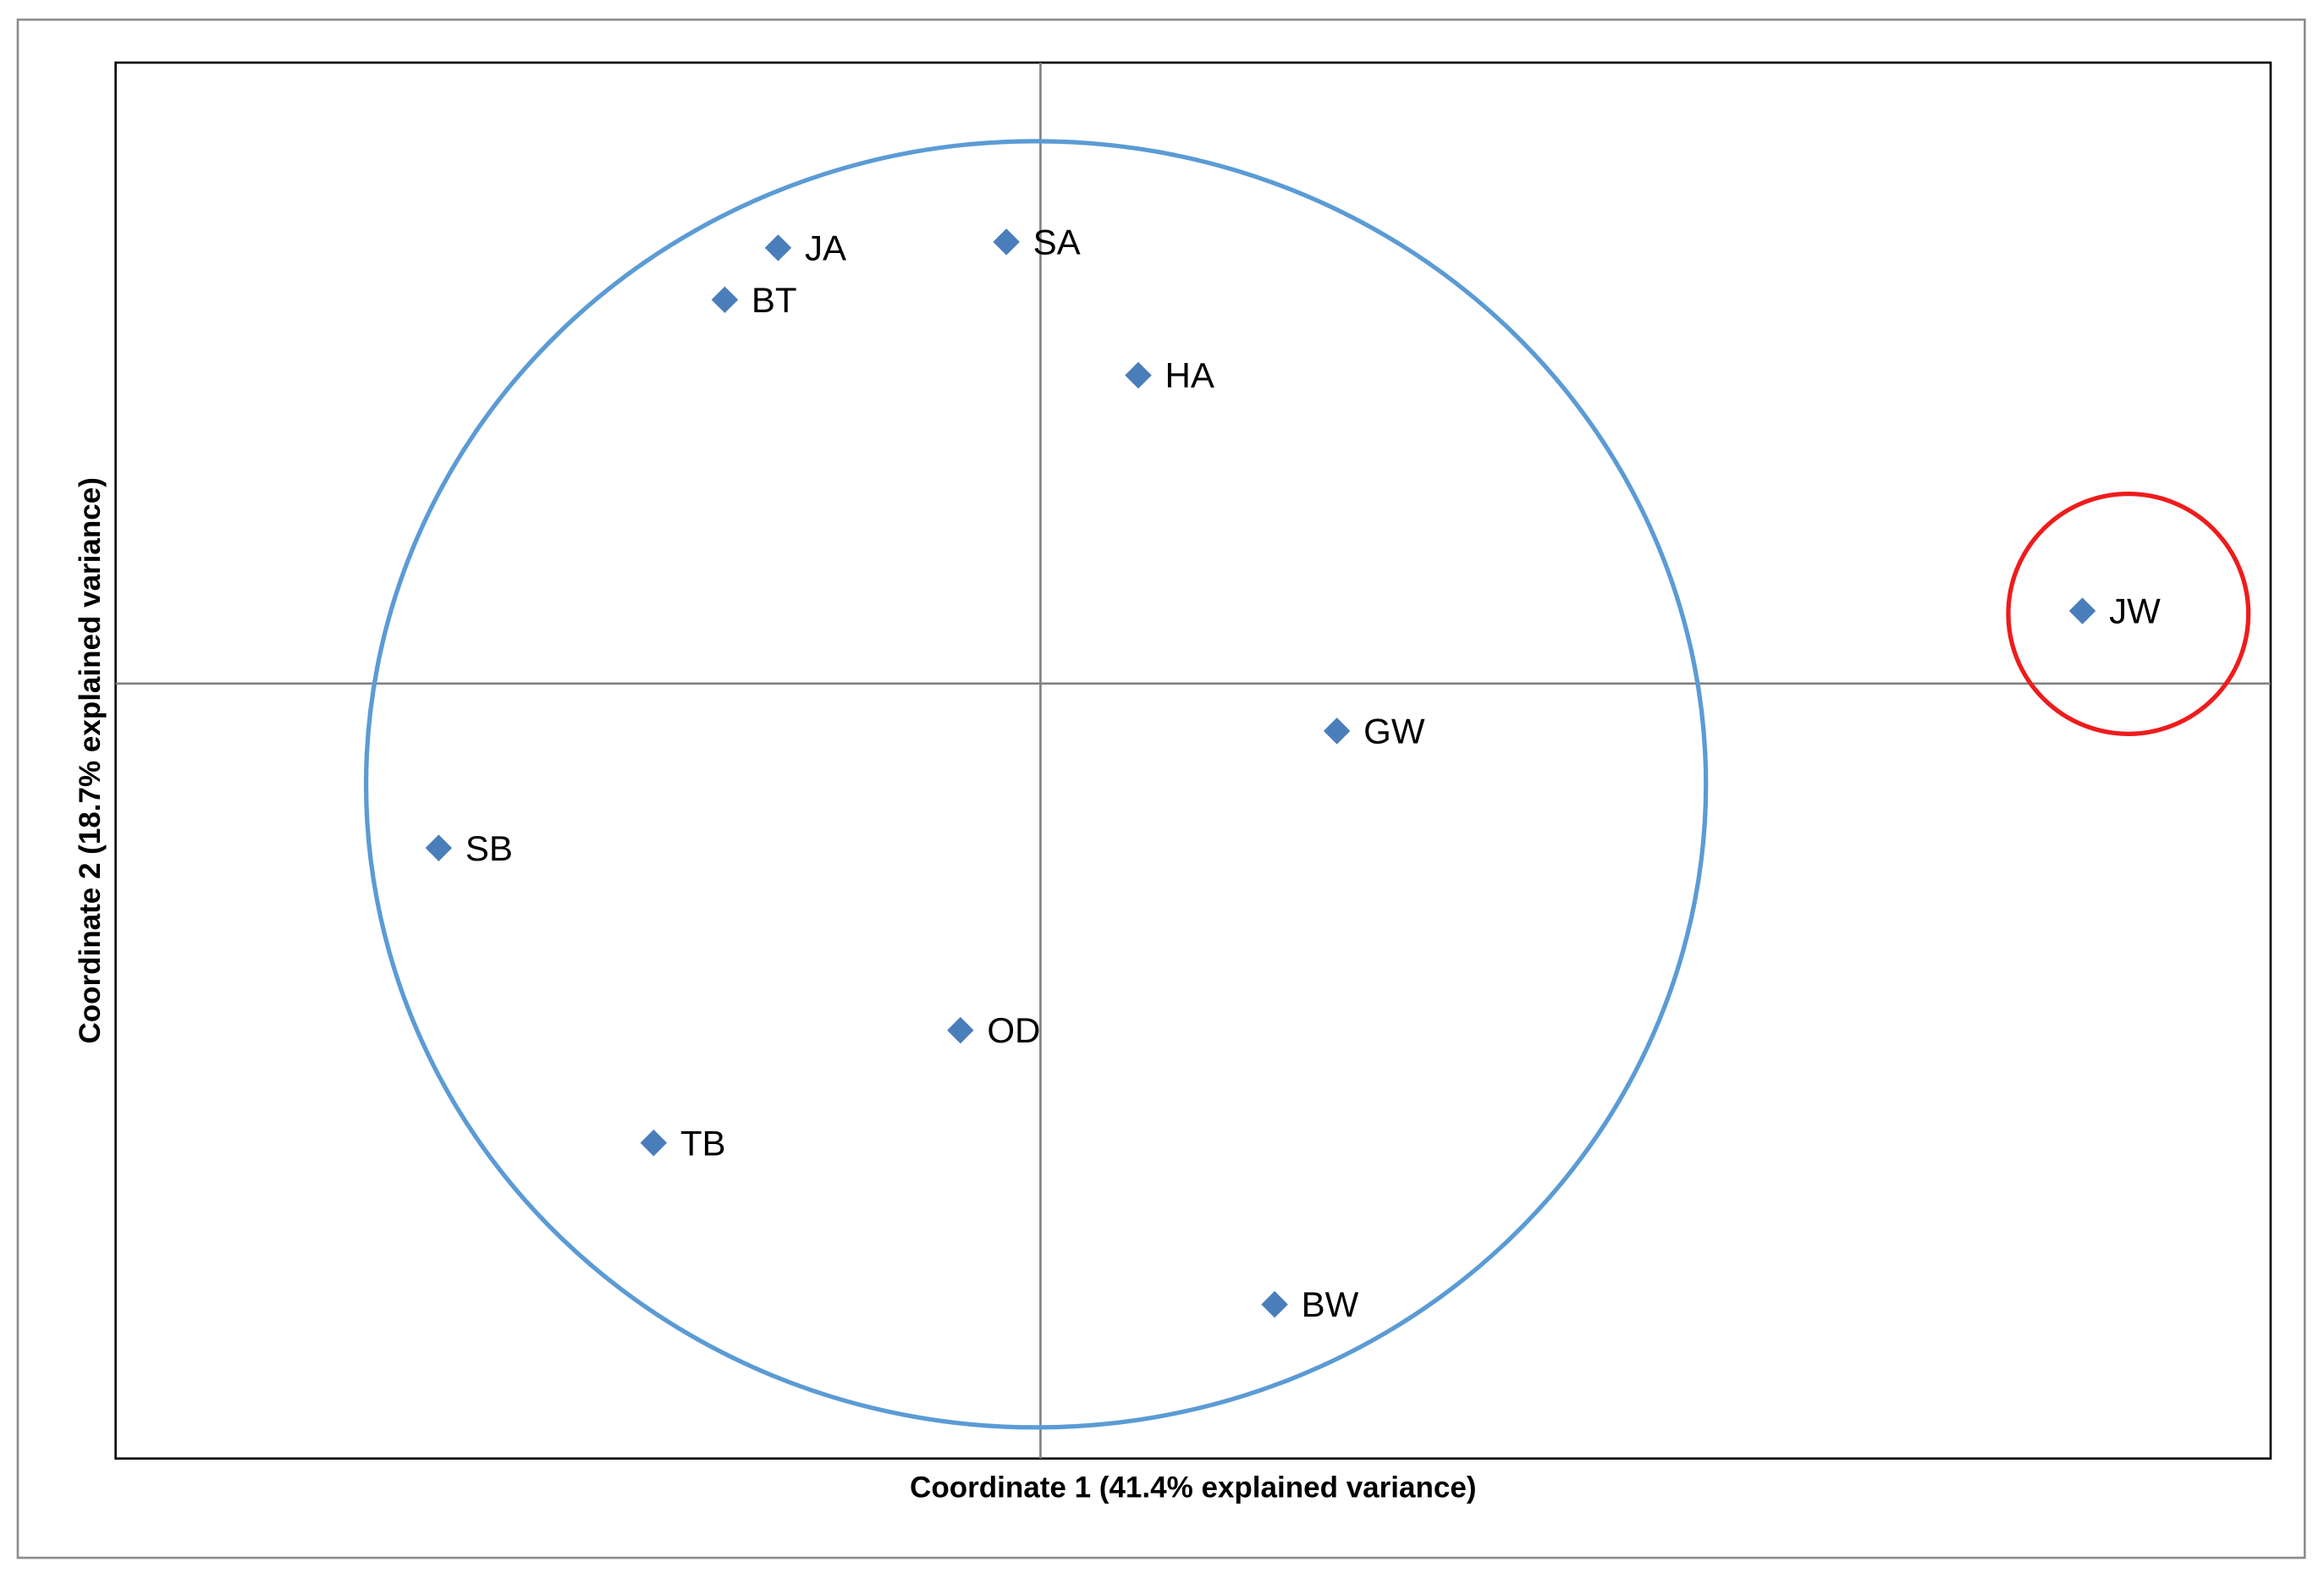 The height and width of the screenshot is (1573, 2324). What do you see at coordinates (825, 248) in the screenshot?
I see `point-label: JA` at bounding box center [825, 248].